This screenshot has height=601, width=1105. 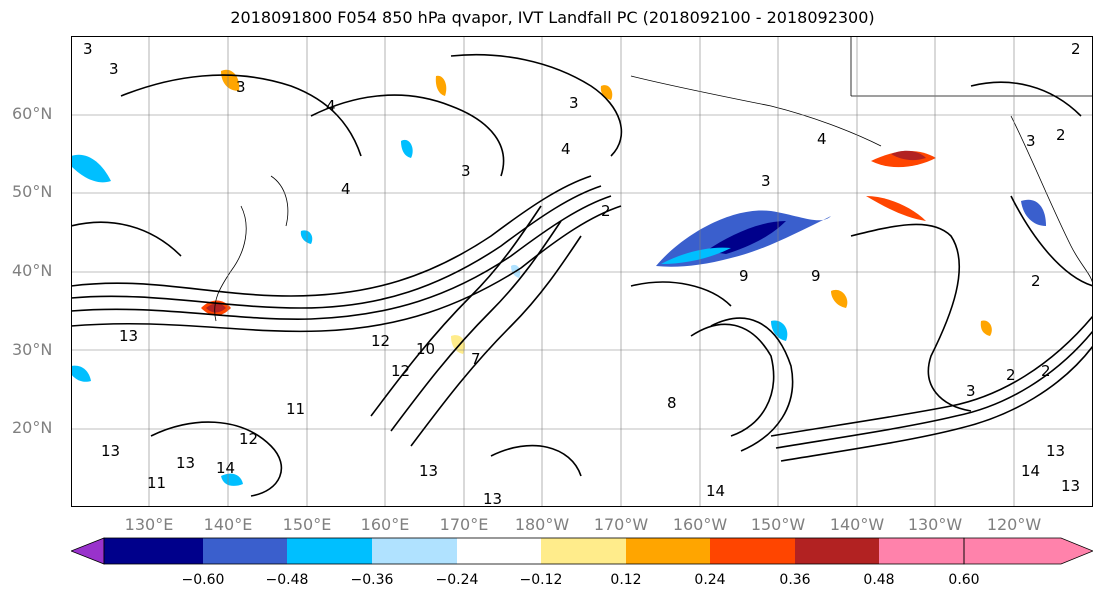 I want to click on lat-label: 60°N, so click(x=32, y=113).